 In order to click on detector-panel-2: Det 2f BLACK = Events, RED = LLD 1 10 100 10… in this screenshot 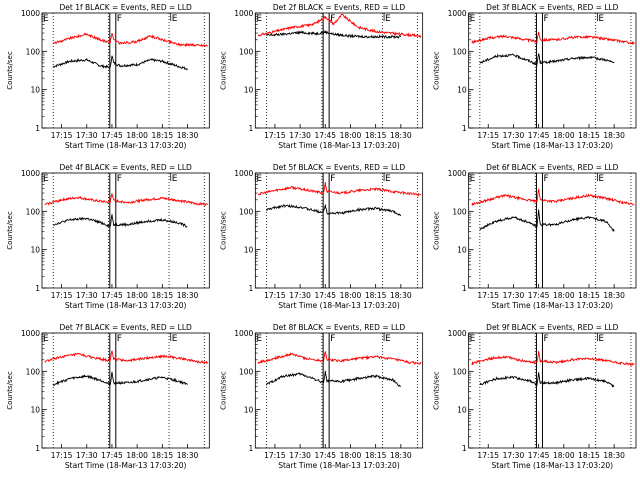, I will do `click(321, 76)`.